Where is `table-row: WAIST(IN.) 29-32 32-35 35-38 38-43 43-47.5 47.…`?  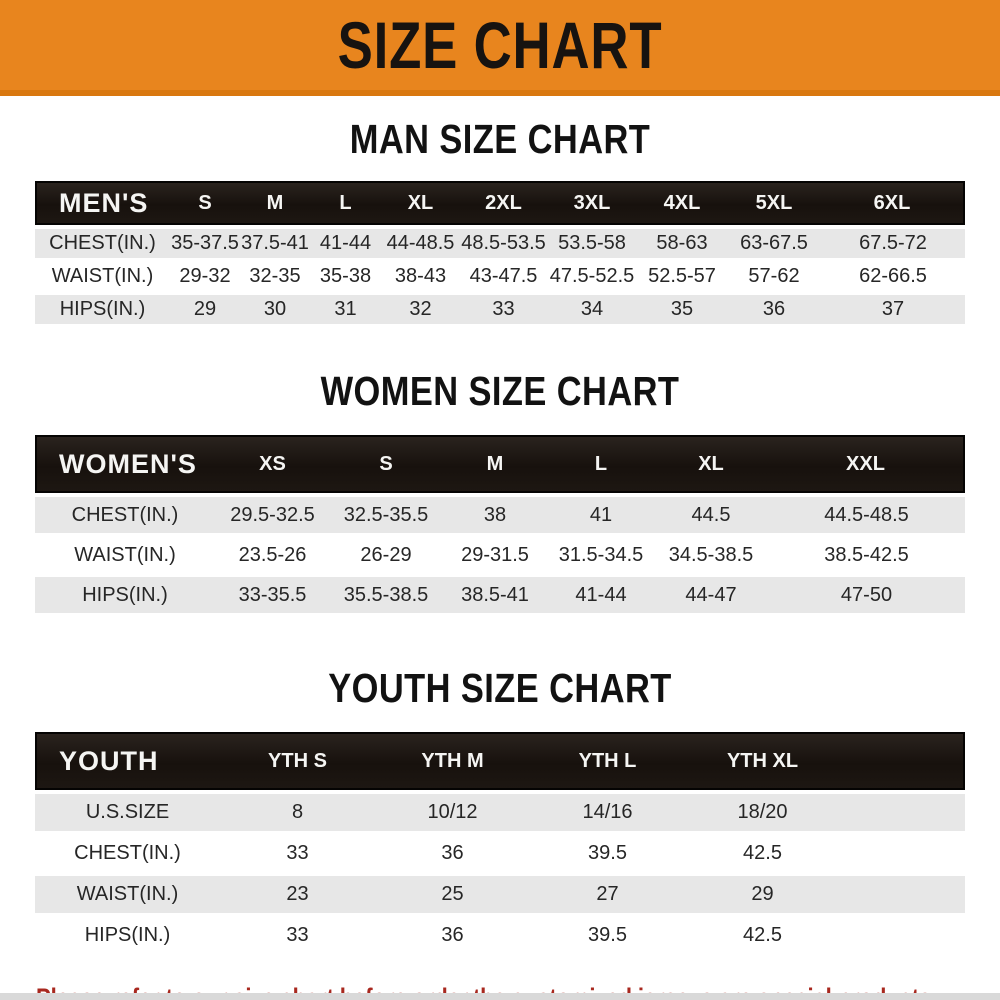
table-row: WAIST(IN.) 29-32 32-35 35-38 38-43 43-47.5 47.… is located at coordinates (500, 276).